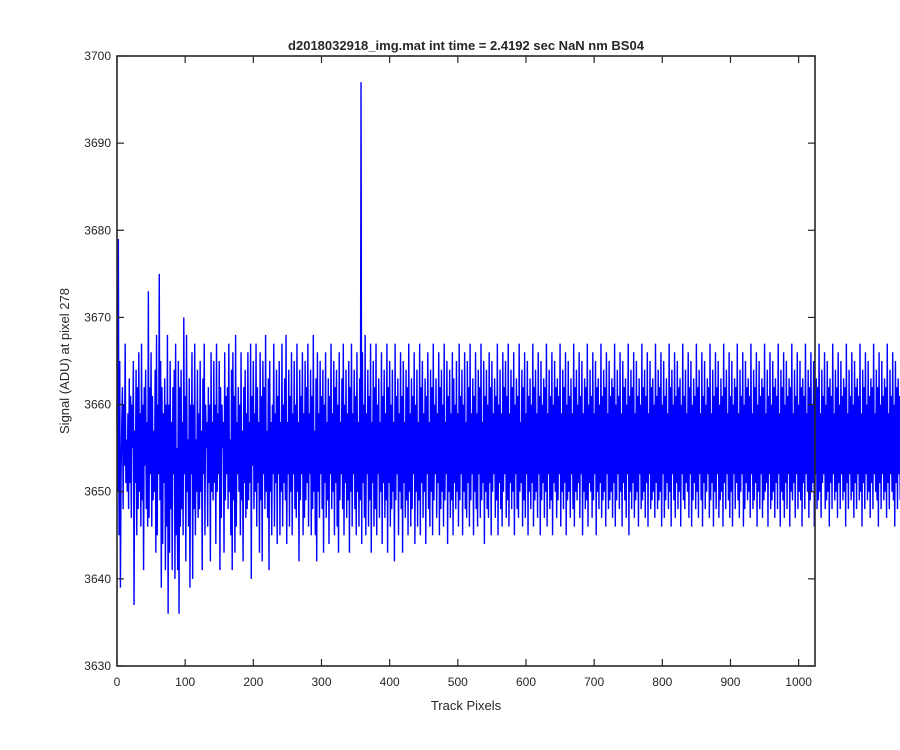  What do you see at coordinates (97, 317) in the screenshot?
I see `y-tick-label: 3670` at bounding box center [97, 317].